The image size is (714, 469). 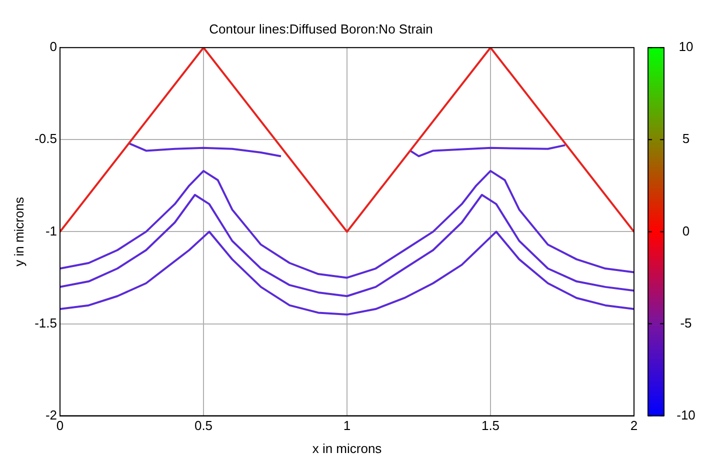 I want to click on y-tick-label: 0, so click(x=53, y=46).